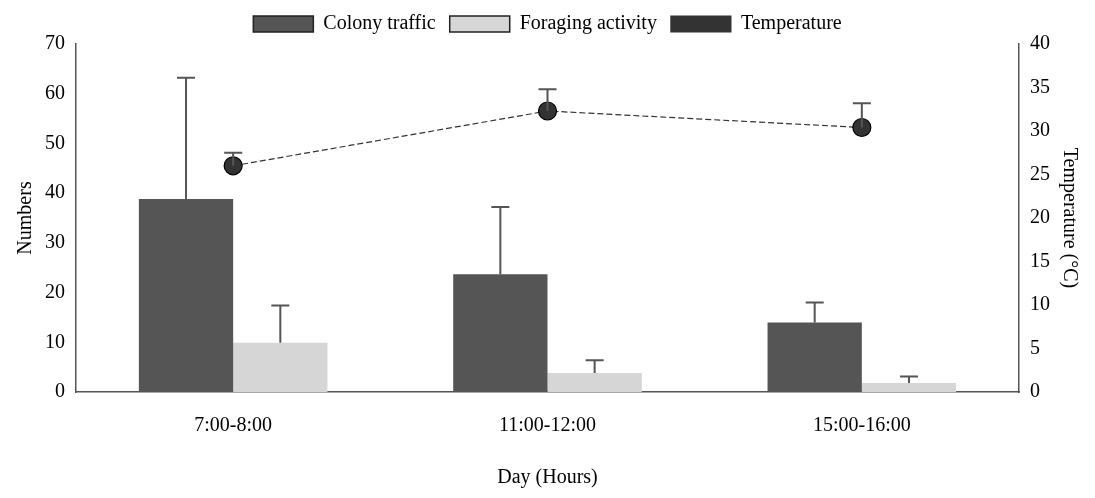 This screenshot has height=498, width=1095. I want to click on y2-tick-label: 30, so click(1040, 129).